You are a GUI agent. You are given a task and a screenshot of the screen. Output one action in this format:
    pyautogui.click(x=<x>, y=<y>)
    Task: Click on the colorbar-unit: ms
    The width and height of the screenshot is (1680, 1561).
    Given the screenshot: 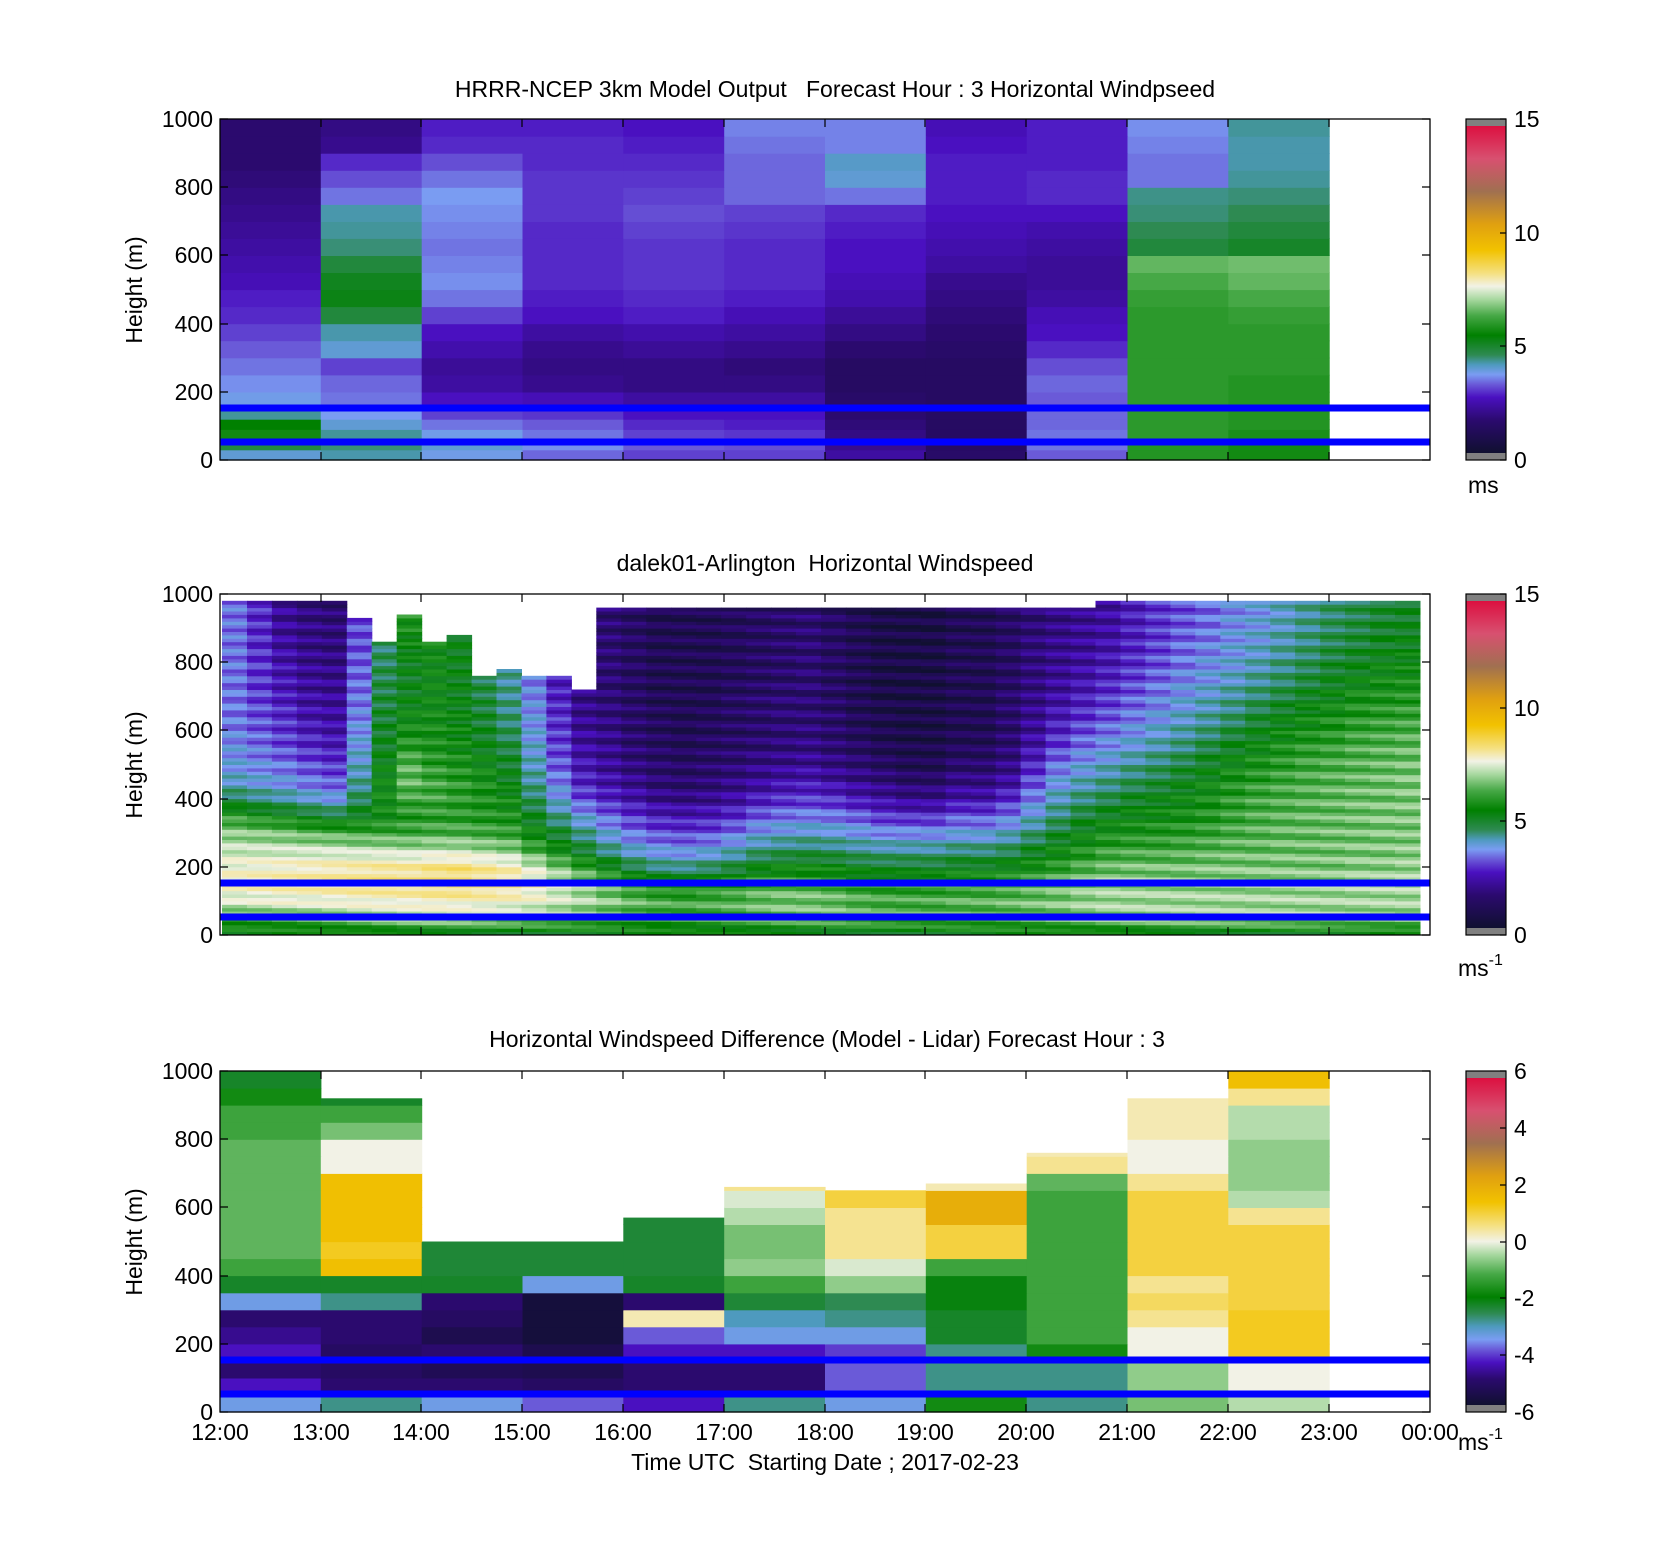 What is the action you would take?
    pyautogui.click(x=1483, y=485)
    